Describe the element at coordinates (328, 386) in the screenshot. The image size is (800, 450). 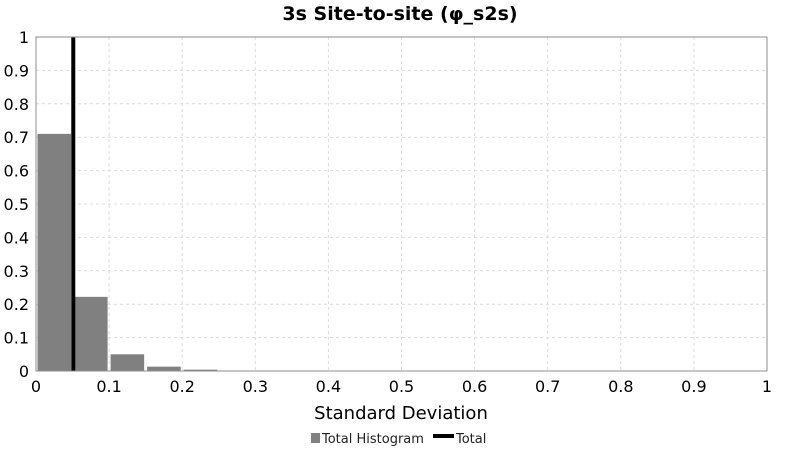
I see `x-tick-label: 0.4` at that location.